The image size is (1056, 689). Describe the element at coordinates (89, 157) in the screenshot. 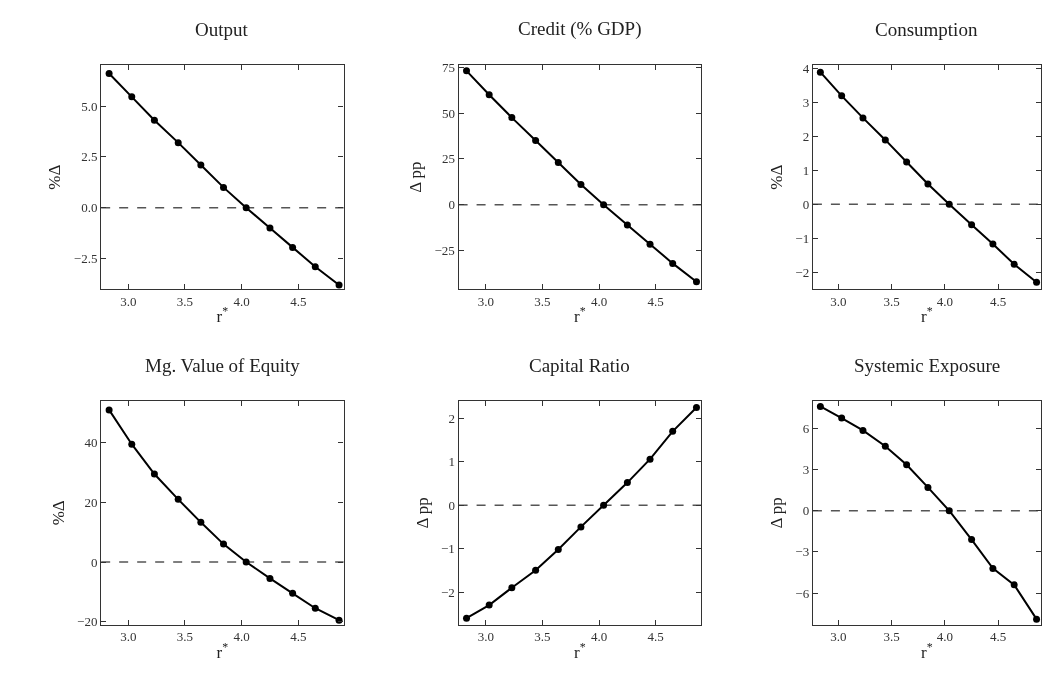

I see `y-tick-label: 2.5` at that location.